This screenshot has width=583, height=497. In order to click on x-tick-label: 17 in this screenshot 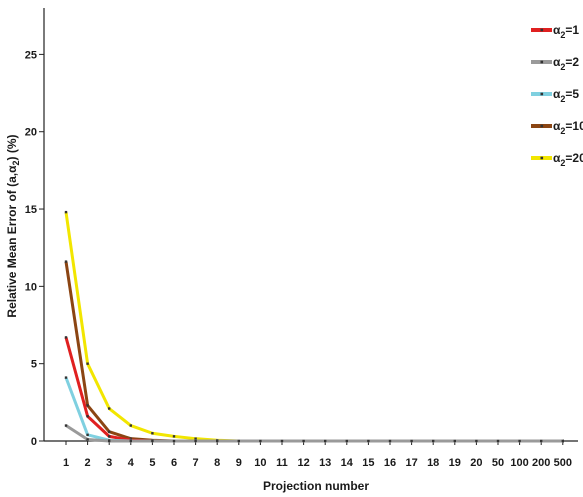, I will do `click(411, 463)`.